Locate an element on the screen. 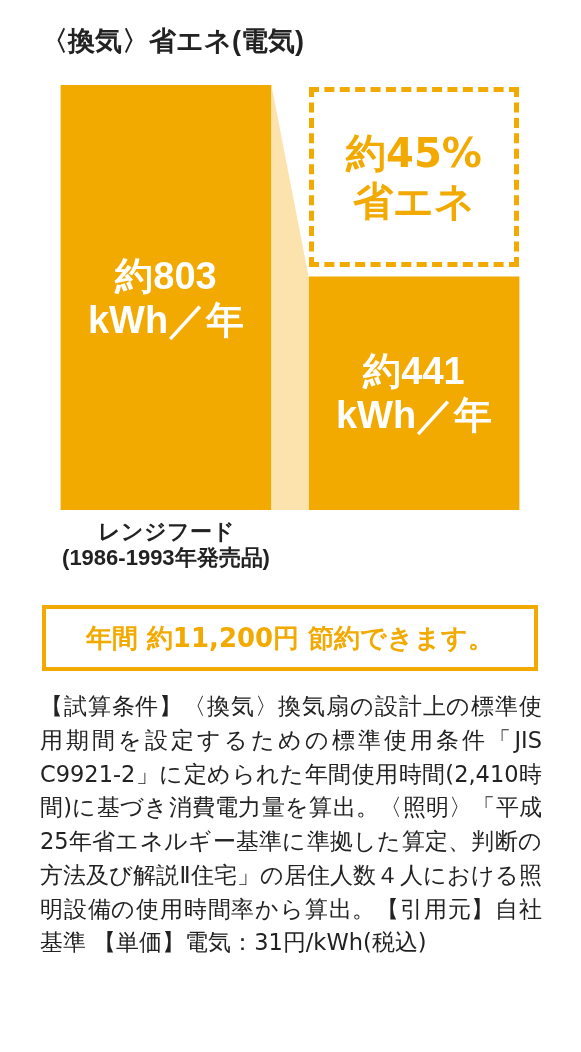 Image resolution: width=581 pixels, height=1052 pixels. text: 年間 約11,200円 節約できます。 is located at coordinates (290, 638).